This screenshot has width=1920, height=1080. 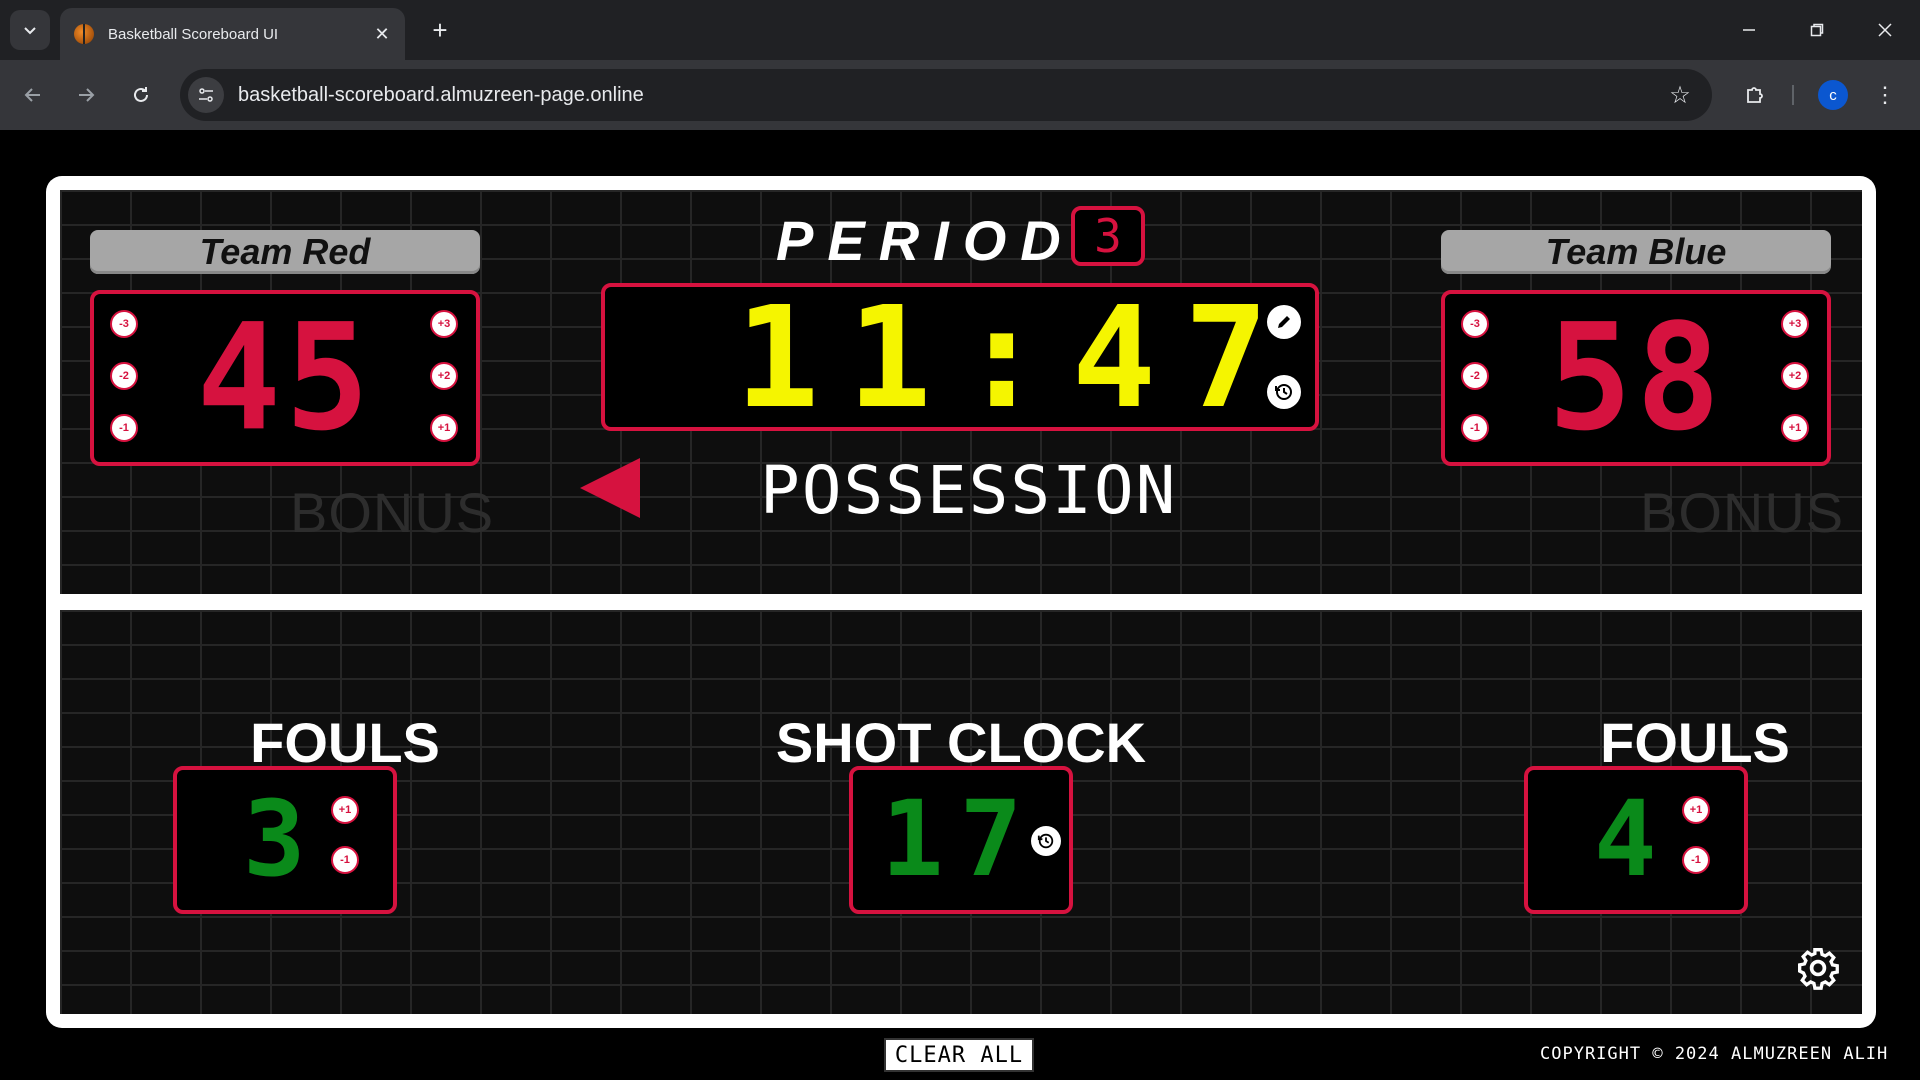 I want to click on extensions-button, so click(x=1755, y=95).